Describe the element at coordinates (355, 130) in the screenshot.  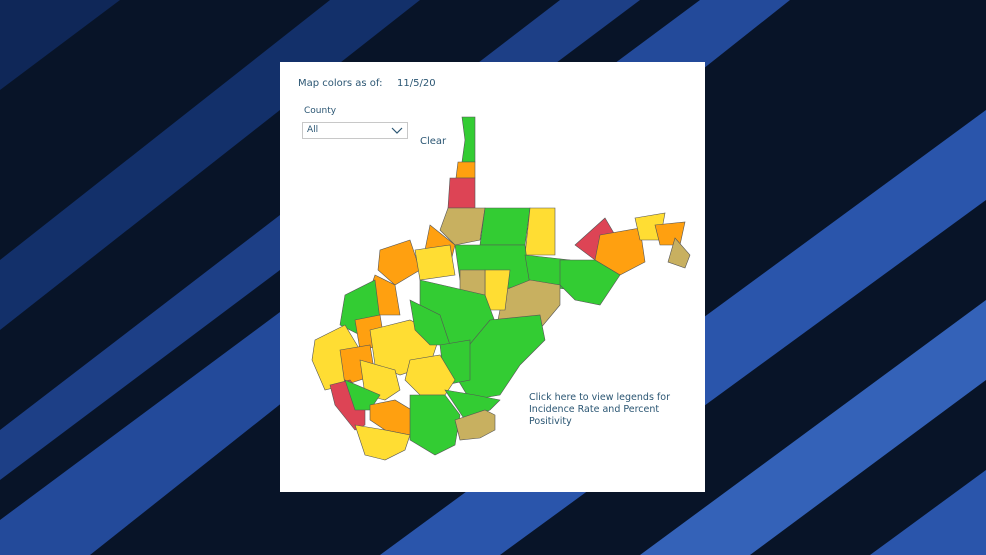
I see `county-dropdown: All` at that location.